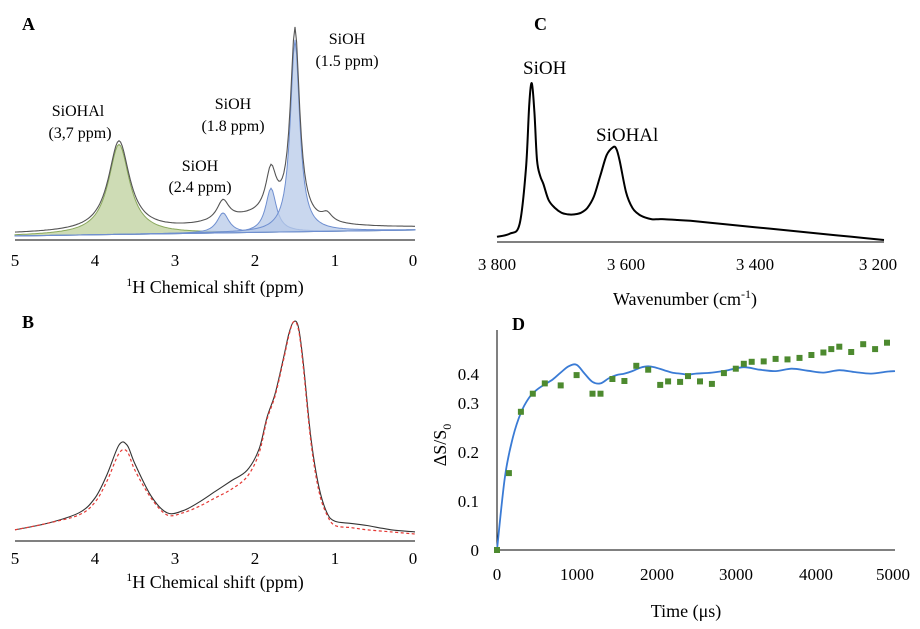 The height and width of the screenshot is (629, 920). I want to click on panel-b-tick: 0, so click(413, 558).